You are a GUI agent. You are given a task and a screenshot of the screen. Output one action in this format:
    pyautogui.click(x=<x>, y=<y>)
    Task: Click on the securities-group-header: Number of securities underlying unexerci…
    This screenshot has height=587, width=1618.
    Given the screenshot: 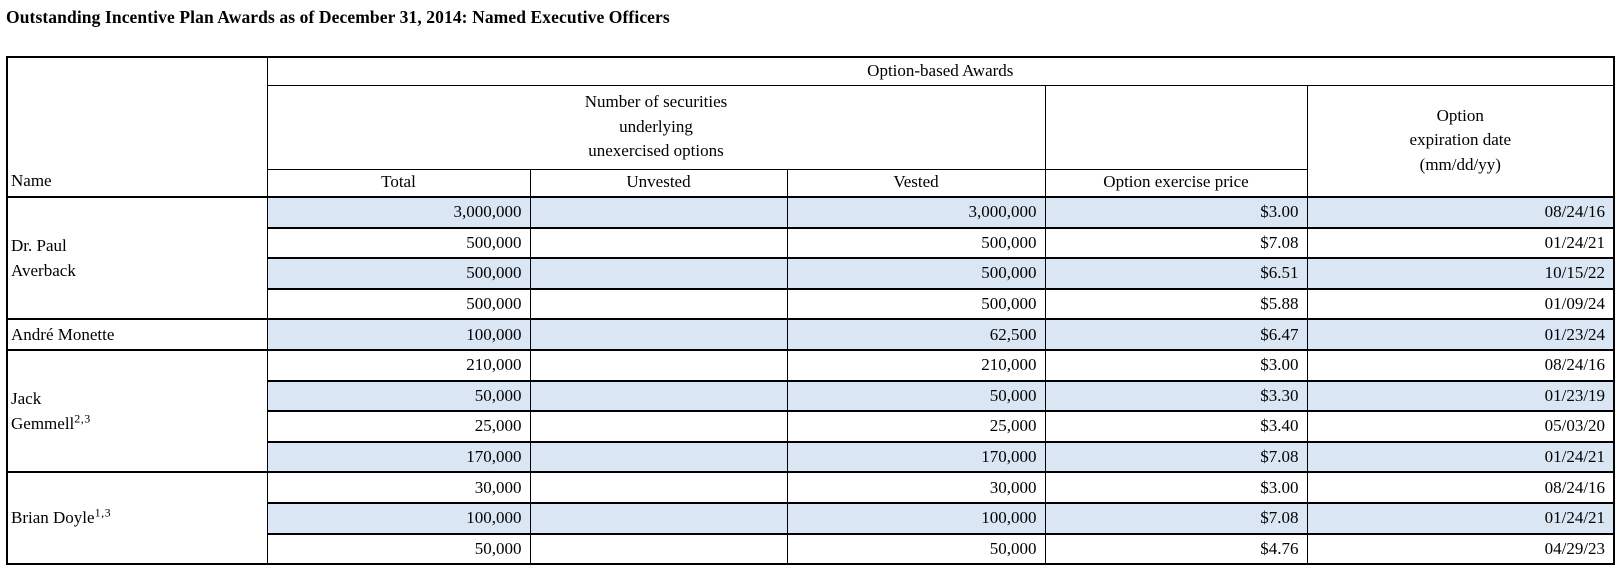 What is the action you would take?
    pyautogui.click(x=656, y=127)
    